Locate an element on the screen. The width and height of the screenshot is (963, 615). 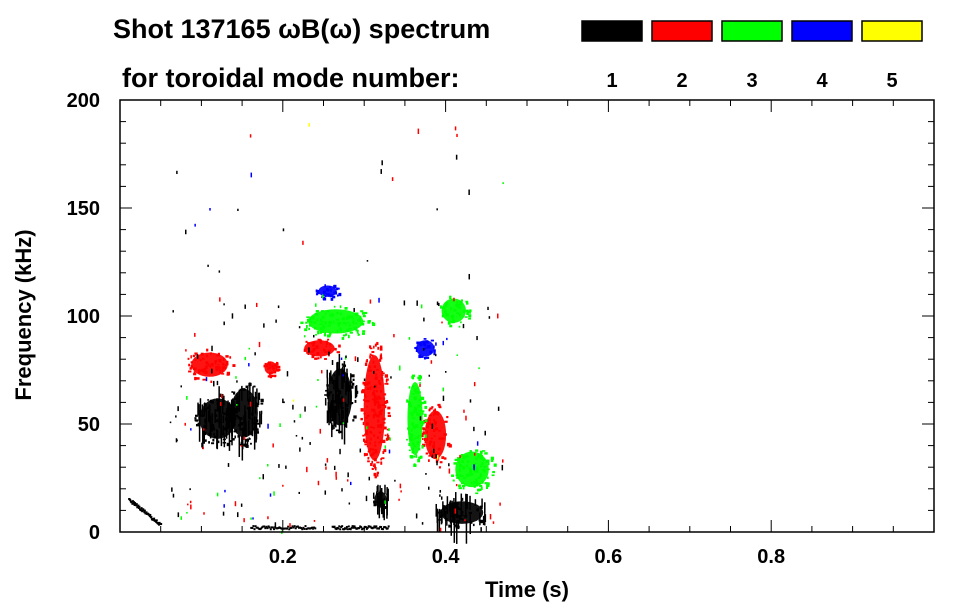
y-tick-label: 150 is located at coordinates (83, 209).